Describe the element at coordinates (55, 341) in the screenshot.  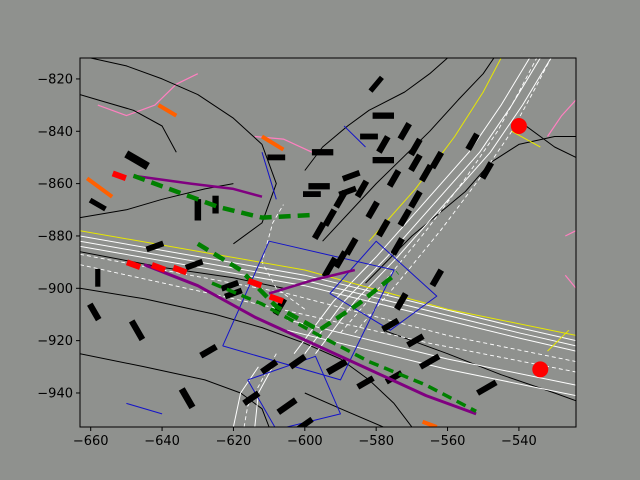
I see `y-tick-label: −920` at that location.